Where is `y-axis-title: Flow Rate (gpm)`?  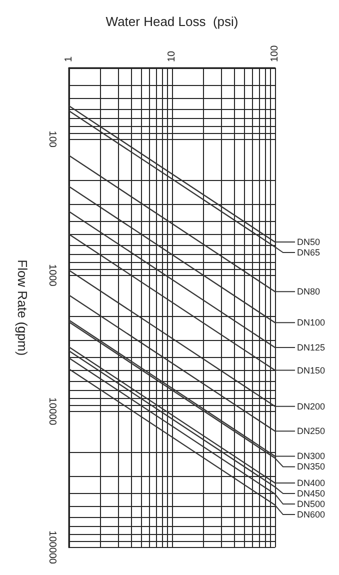 y-axis-title: Flow Rate (gpm) is located at coordinates (22, 308).